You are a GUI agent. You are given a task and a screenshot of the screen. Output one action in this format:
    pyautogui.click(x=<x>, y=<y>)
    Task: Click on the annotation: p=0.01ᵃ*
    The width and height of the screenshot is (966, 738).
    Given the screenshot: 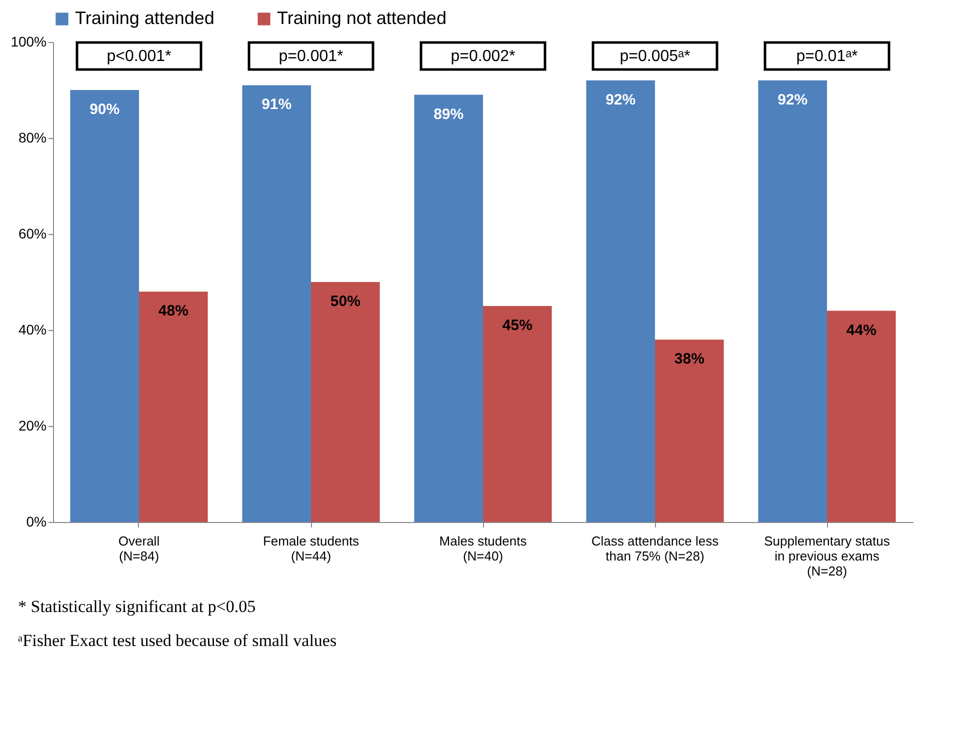 What is the action you would take?
    pyautogui.click(x=827, y=56)
    